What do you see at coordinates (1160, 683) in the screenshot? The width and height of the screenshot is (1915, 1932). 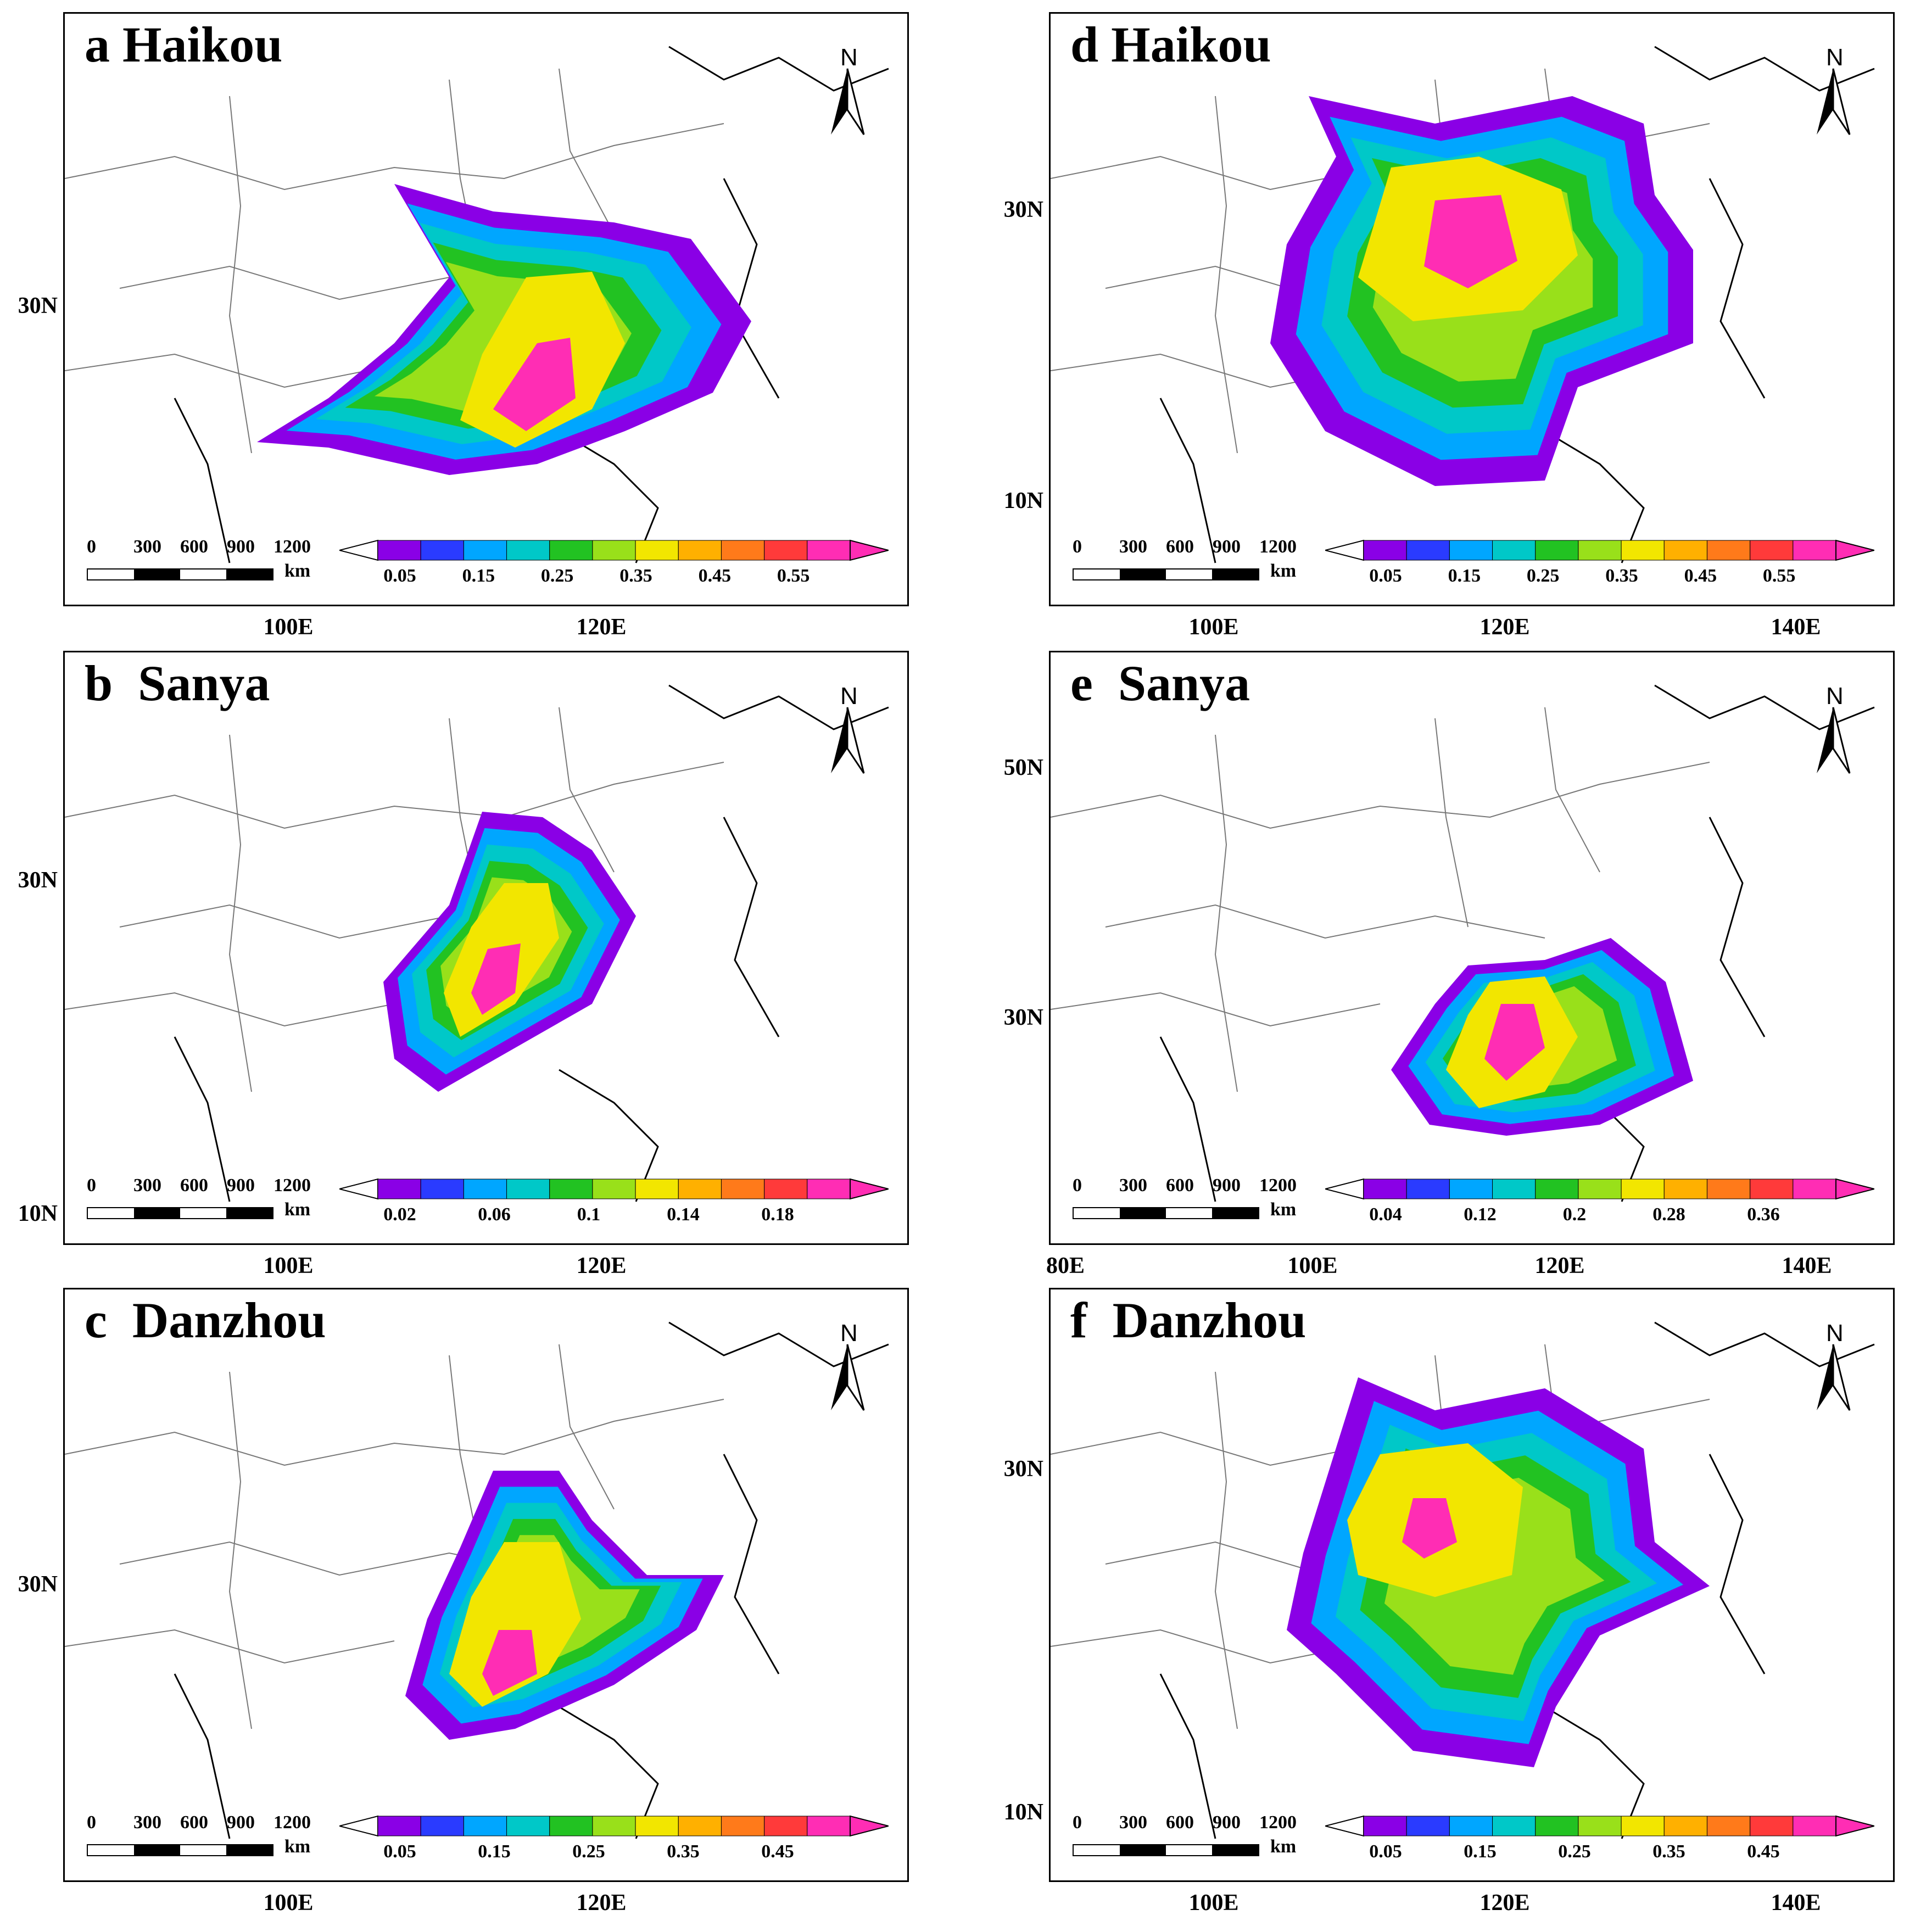 I see `panel-title: e Sanya` at bounding box center [1160, 683].